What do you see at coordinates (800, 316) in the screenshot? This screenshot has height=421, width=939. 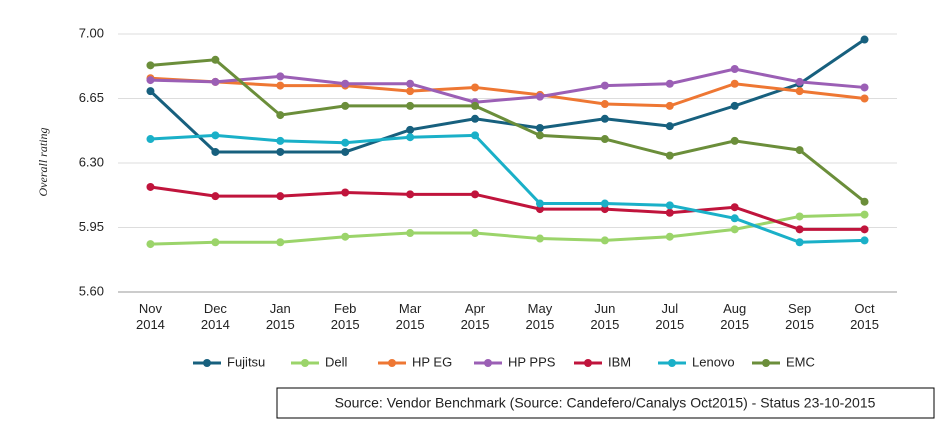 I see `x-tick-label: Sep 2015` at bounding box center [800, 316].